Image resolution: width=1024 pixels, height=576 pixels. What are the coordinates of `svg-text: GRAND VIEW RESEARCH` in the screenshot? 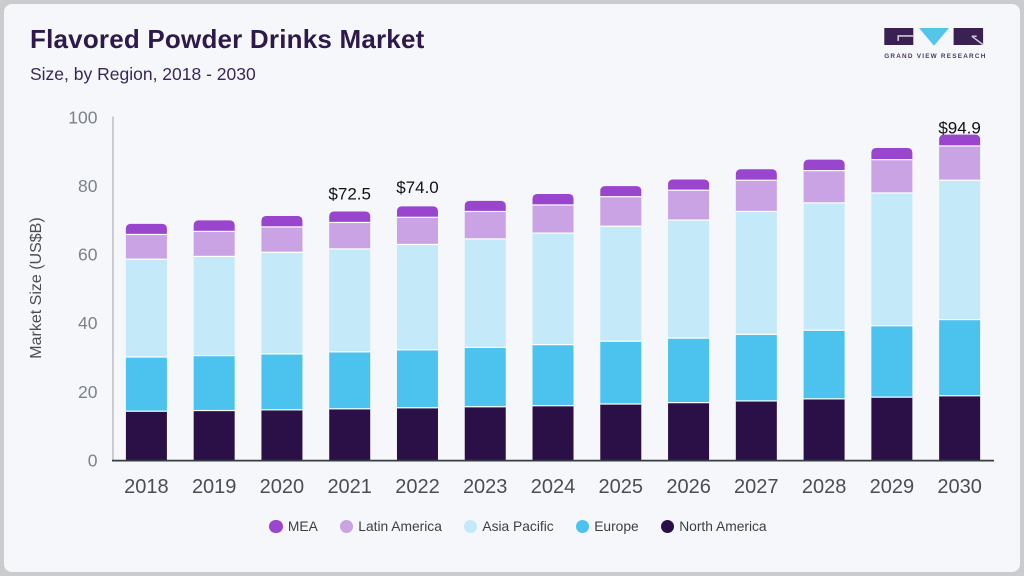 It's located at (935, 56).